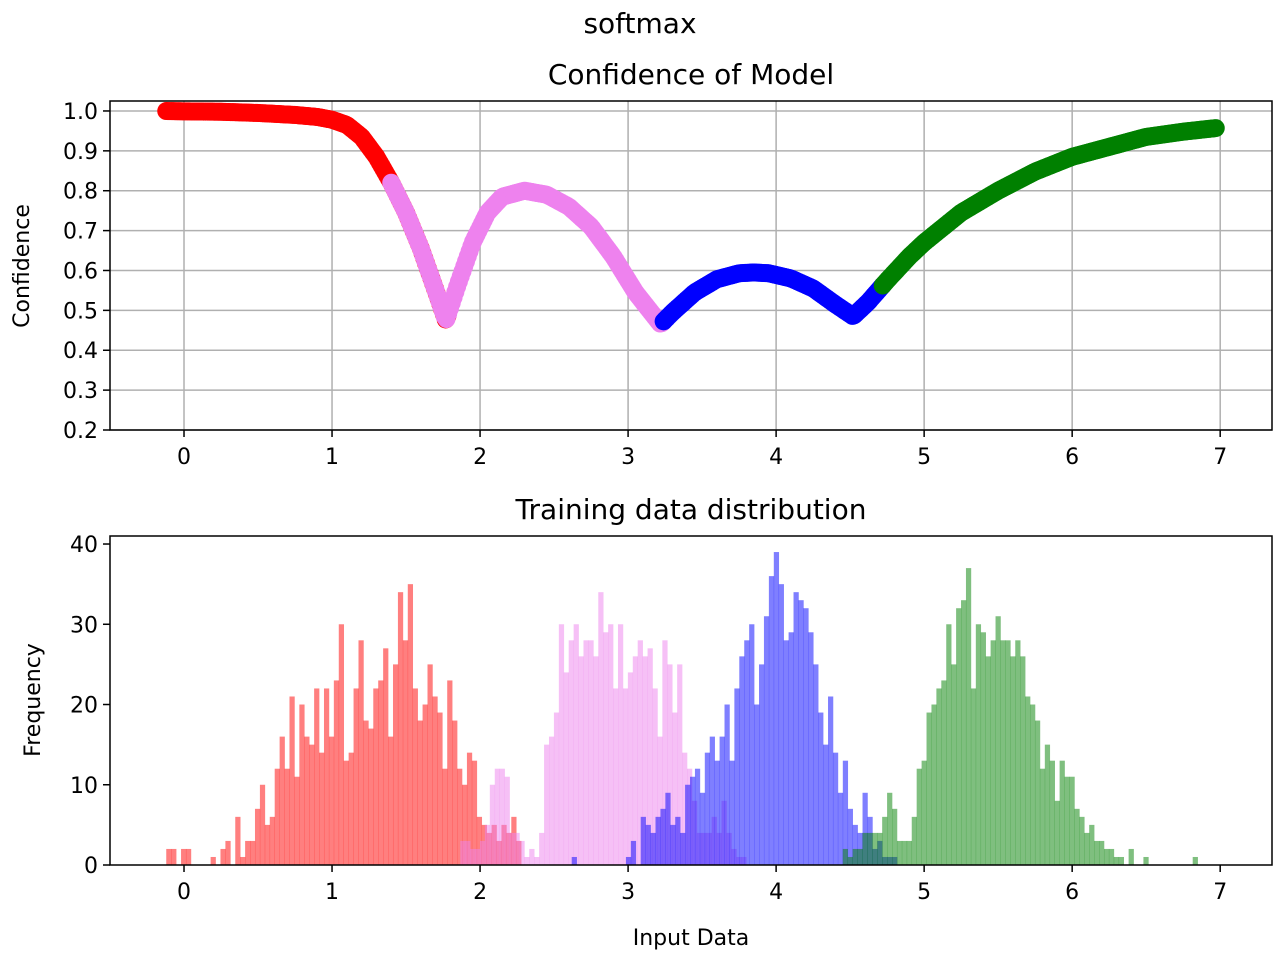 The height and width of the screenshot is (960, 1280). What do you see at coordinates (691, 509) in the screenshot?
I see `distribution-chart-title: Training data distribution` at bounding box center [691, 509].